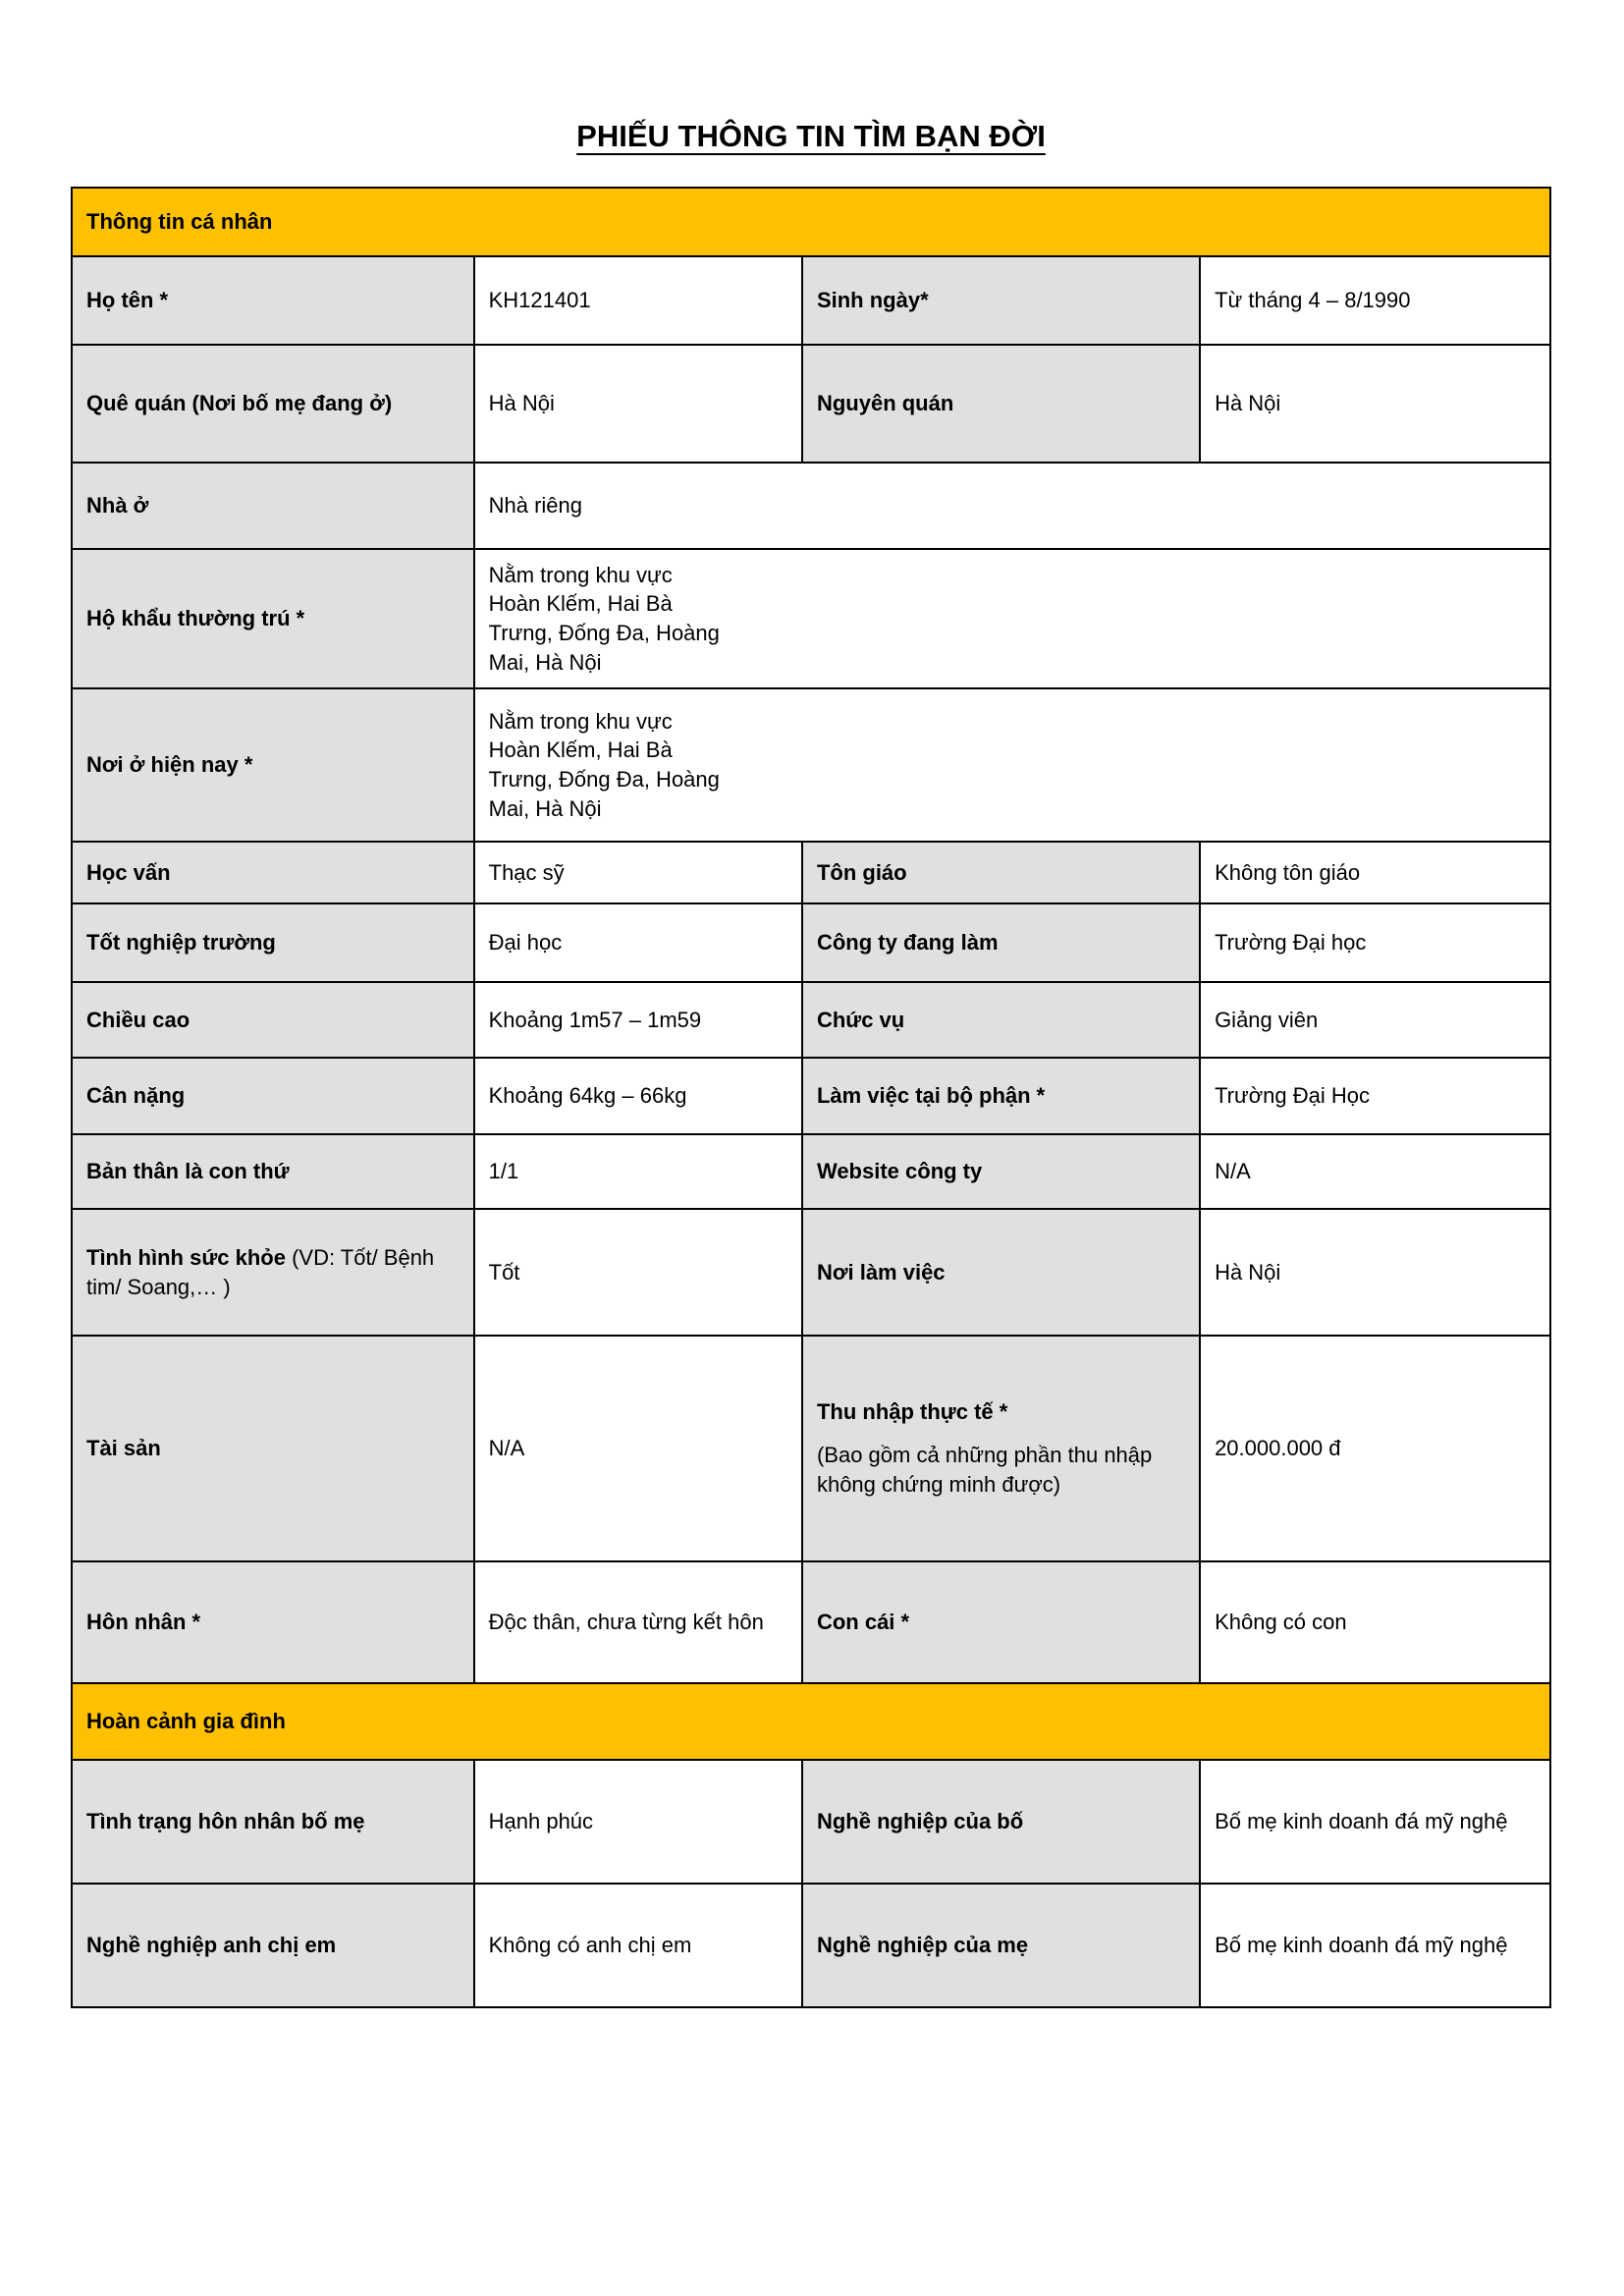 The height and width of the screenshot is (2296, 1624). What do you see at coordinates (637, 1822) in the screenshot?
I see `field-tinh-trang-hon-nhan-bo-me-value: Hạnh phúc` at bounding box center [637, 1822].